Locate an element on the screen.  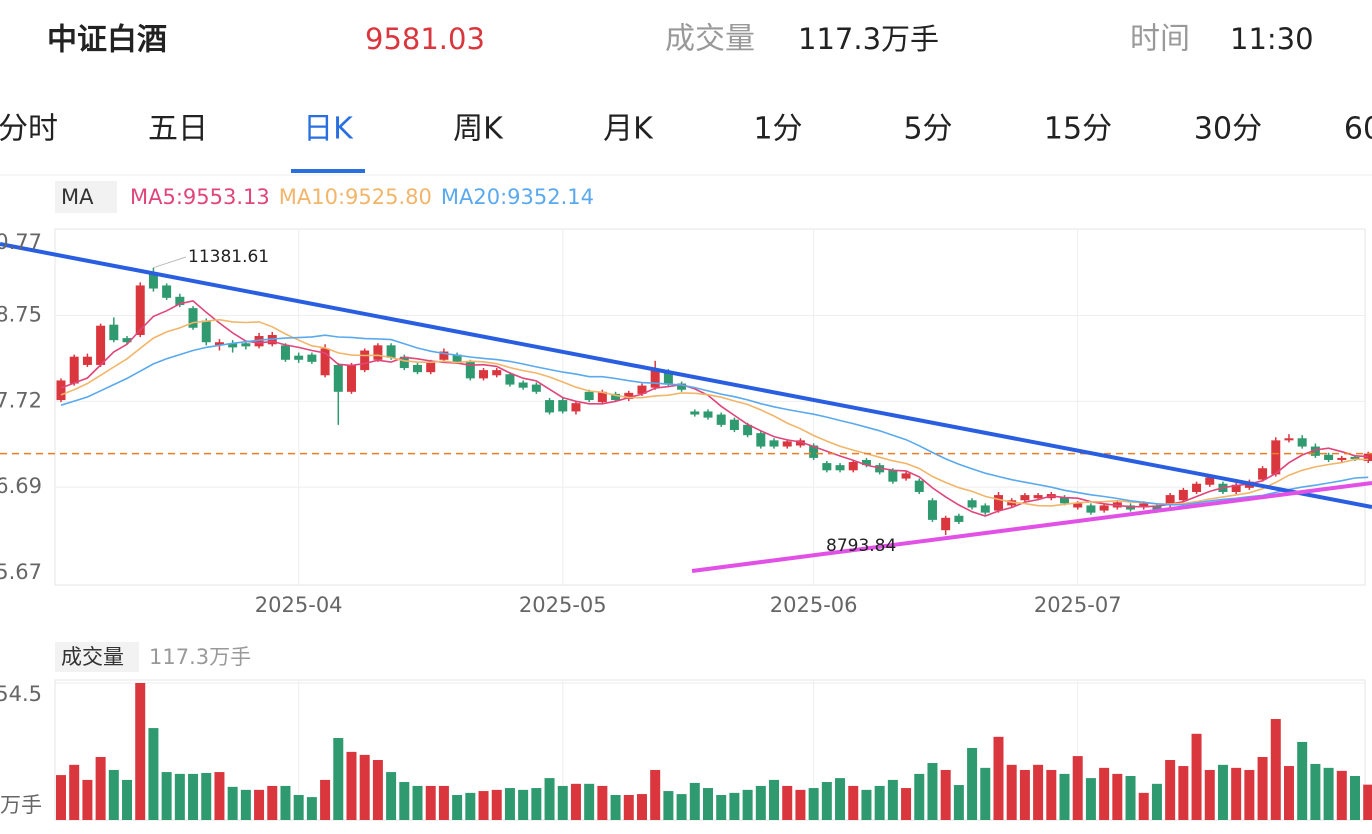
tab: 60分 is located at coordinates (1358, 129).